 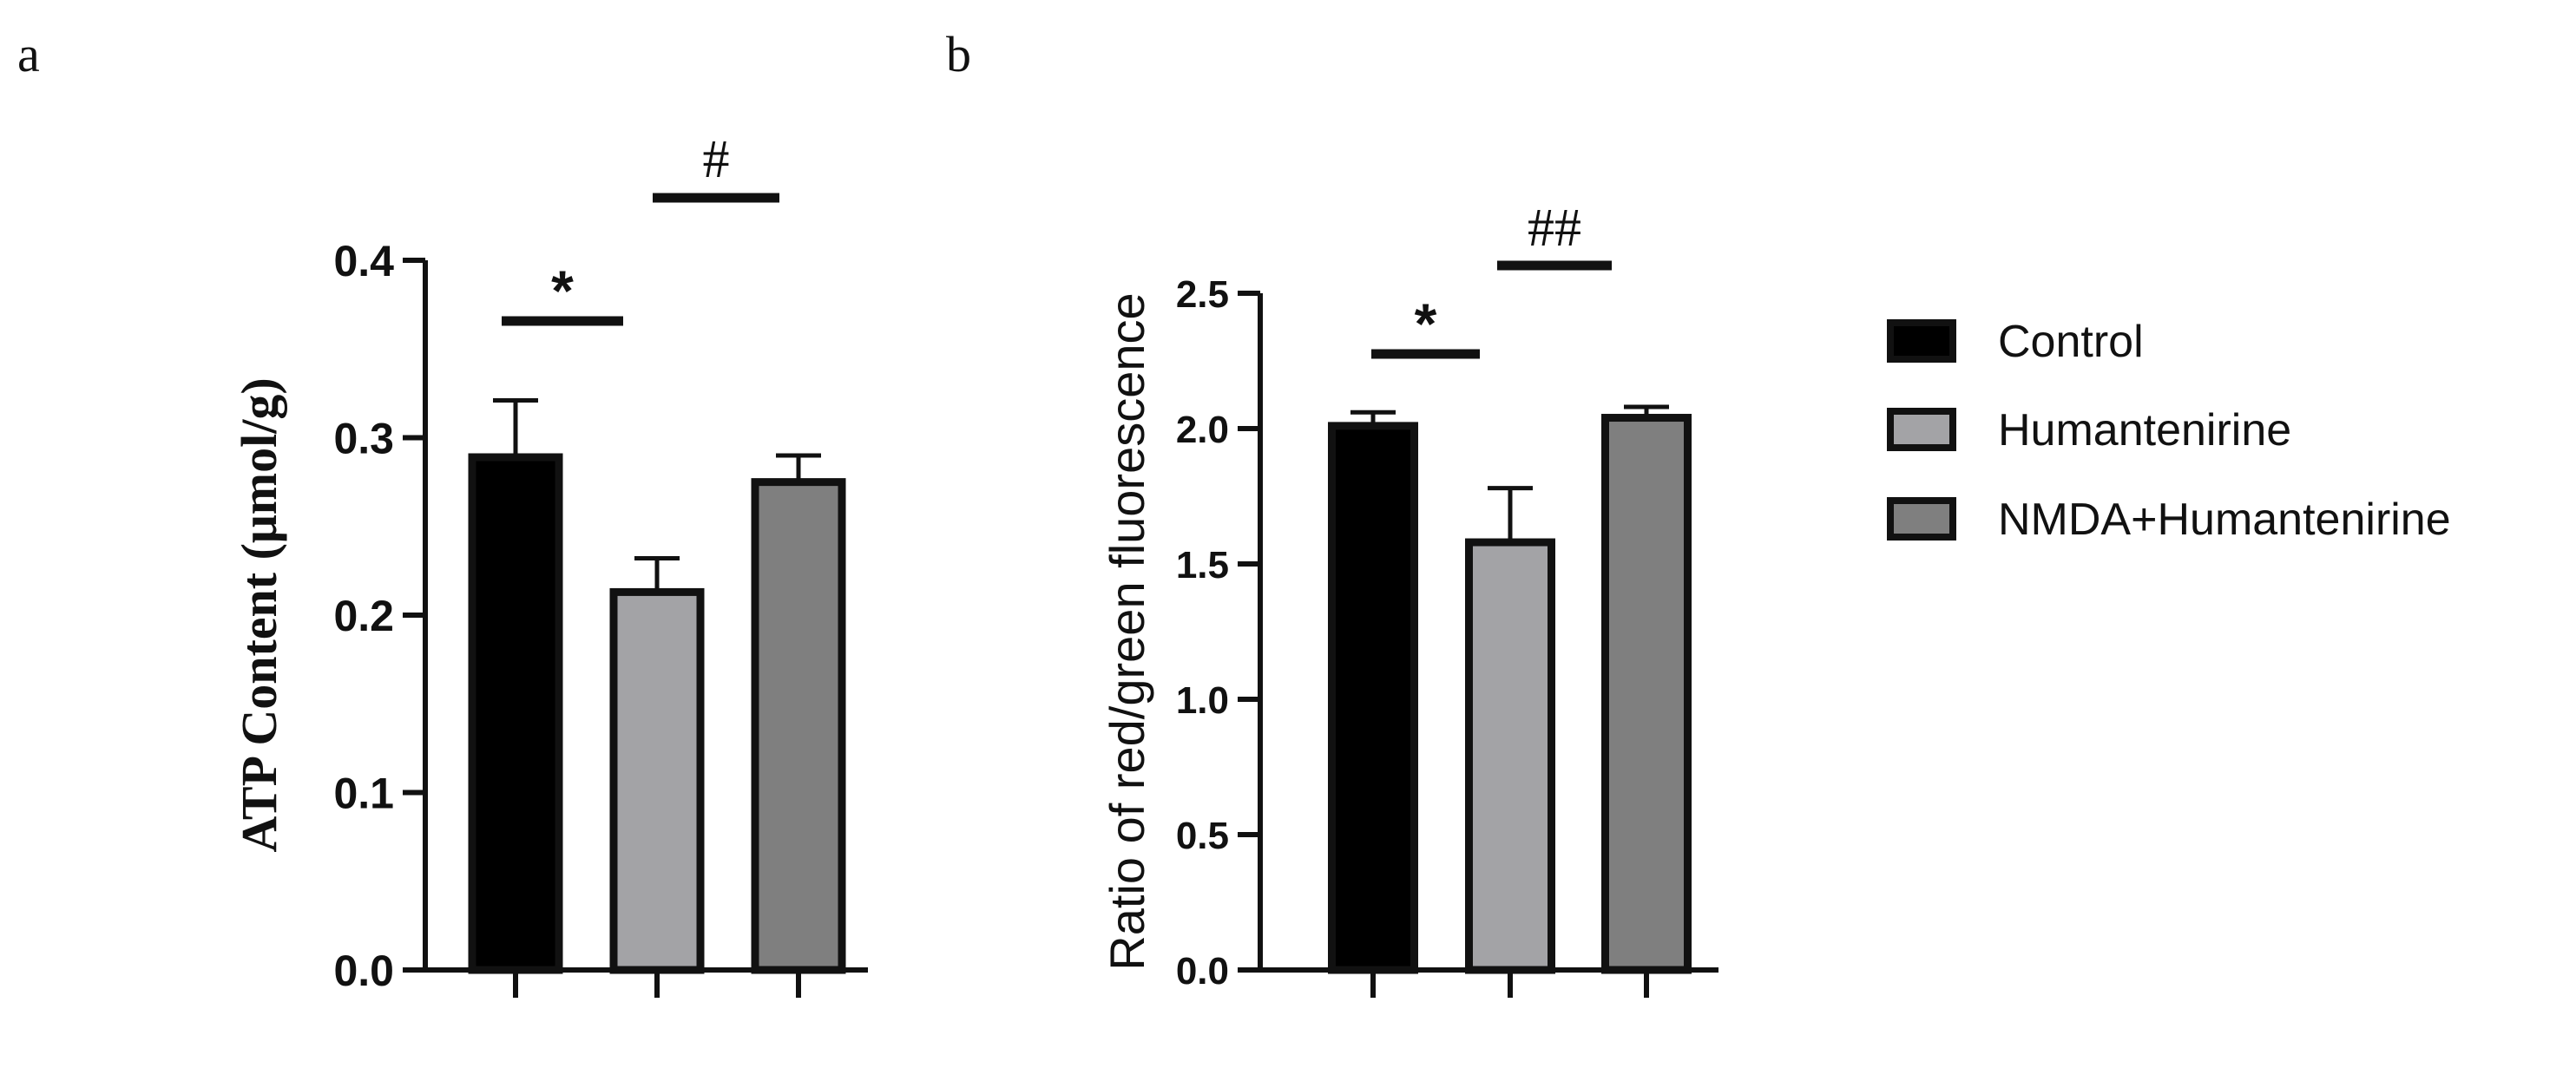 I want to click on legend-label-1: Control, so click(x=2071, y=342).